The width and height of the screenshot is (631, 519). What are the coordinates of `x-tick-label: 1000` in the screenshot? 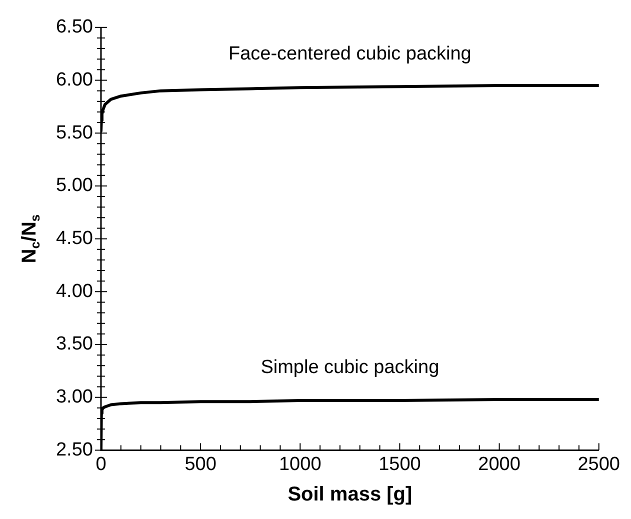 It's located at (300, 464).